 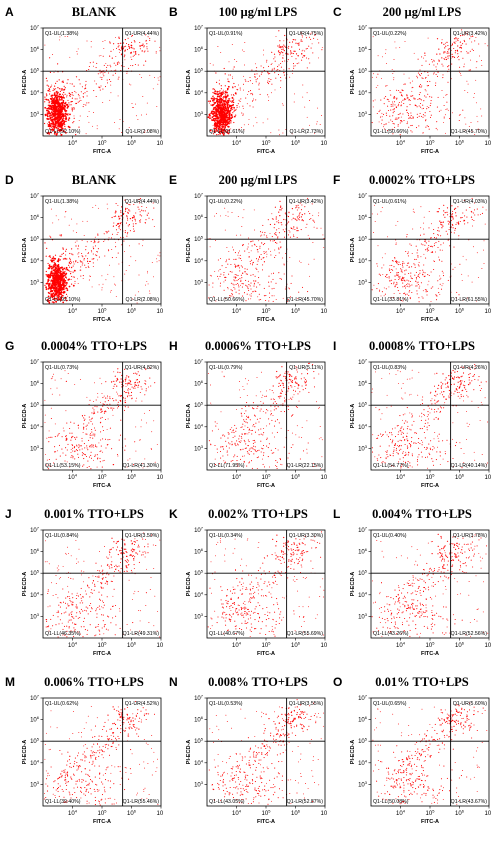 What do you see at coordinates (258, 12) in the screenshot?
I see `panel-title: 100 µg/ml LPS` at bounding box center [258, 12].